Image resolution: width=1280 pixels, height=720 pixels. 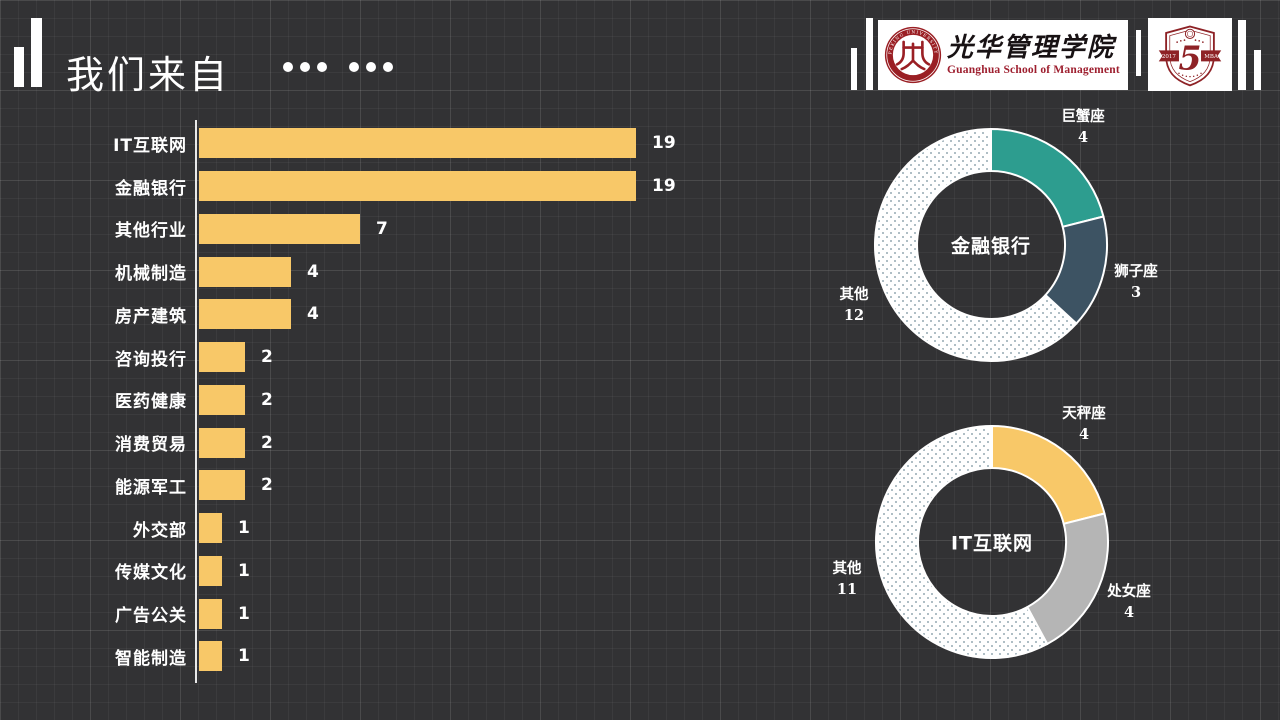 I want to click on donut-center-label: 金融银行, so click(x=991, y=246).